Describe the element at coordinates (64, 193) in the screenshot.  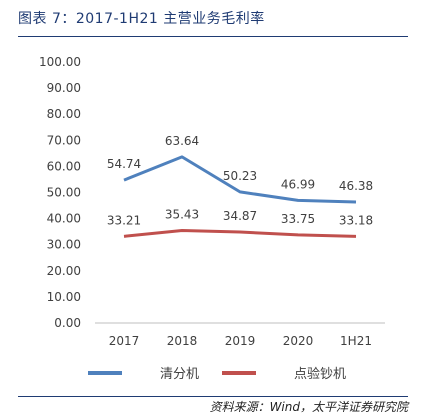
I see `y-tick-label: 50.00` at that location.